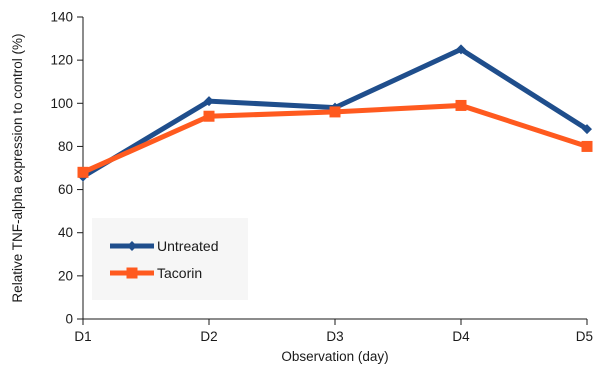 Image resolution: width=595 pixels, height=367 pixels. I want to click on y-tick-label: 0, so click(69, 319).